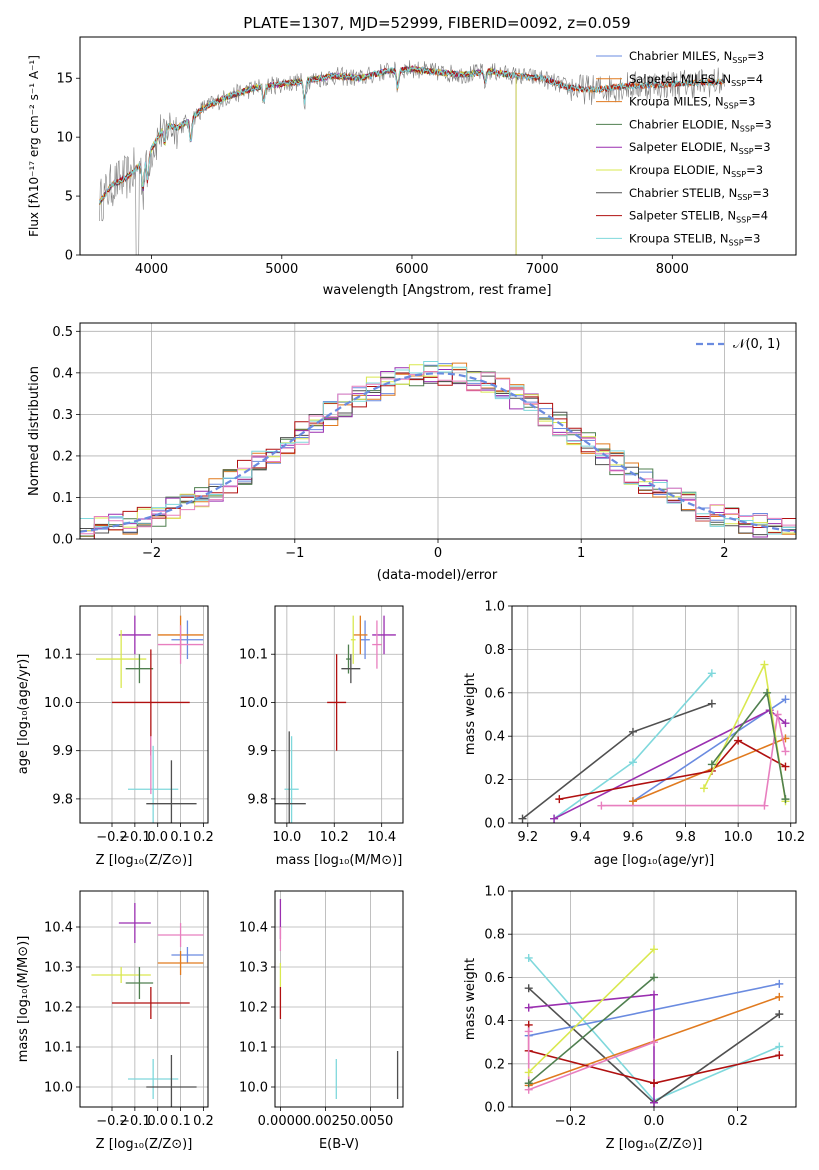 The image size is (819, 1170). I want to click on x-tick-label: 0.0050, so click(371, 1121).